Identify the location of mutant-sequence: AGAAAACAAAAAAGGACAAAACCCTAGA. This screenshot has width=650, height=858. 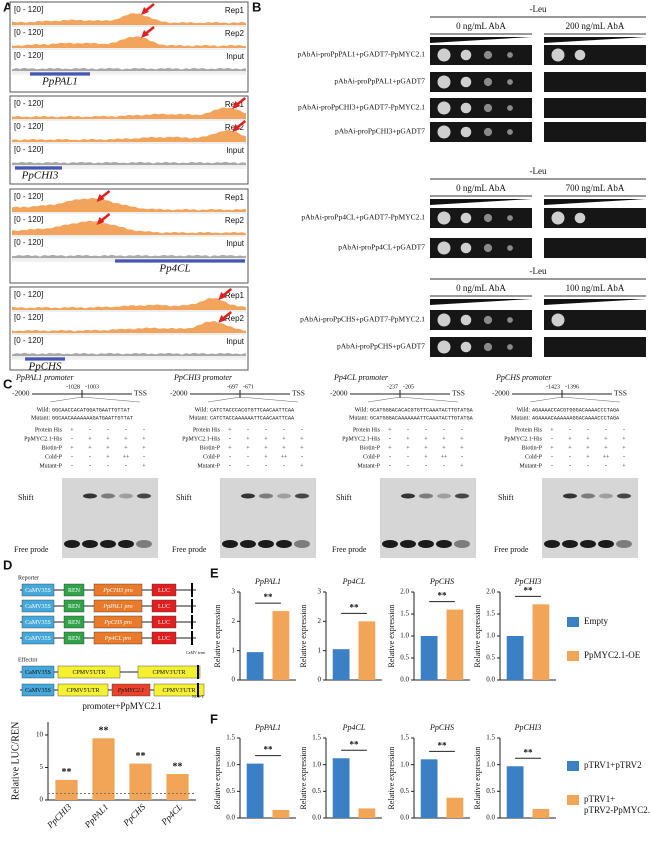
(576, 418).